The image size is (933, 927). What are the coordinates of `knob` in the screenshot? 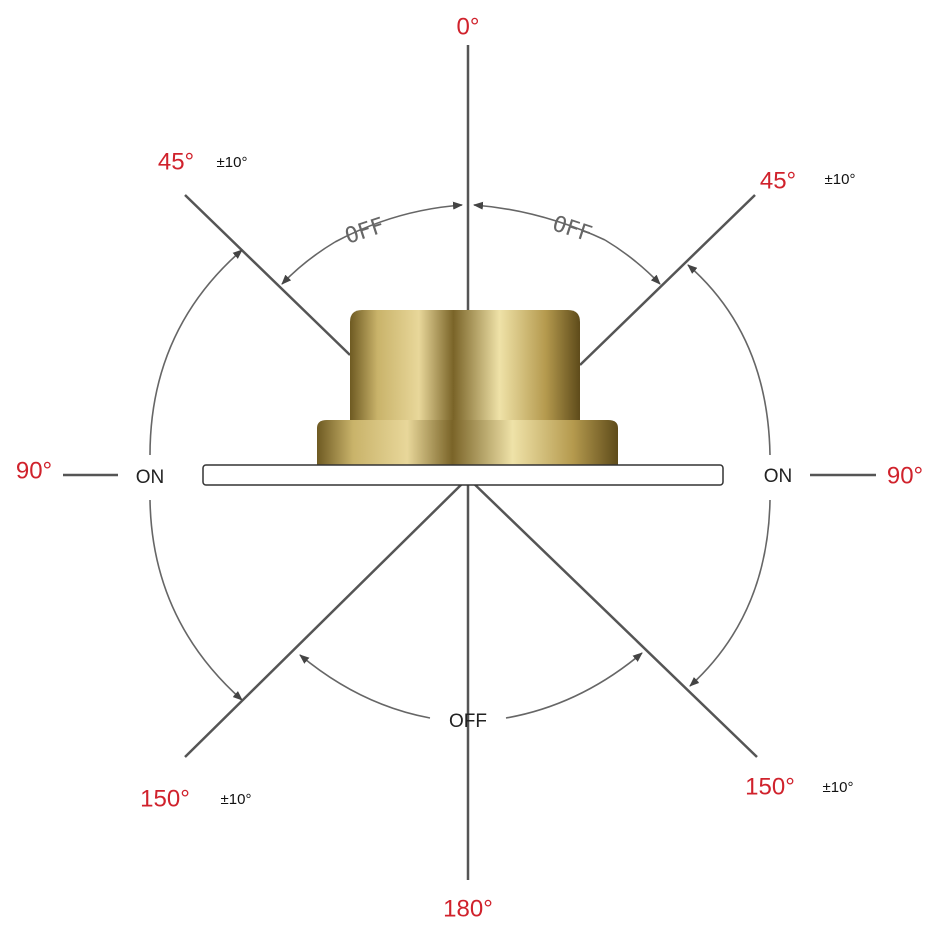 It's located at (463, 398).